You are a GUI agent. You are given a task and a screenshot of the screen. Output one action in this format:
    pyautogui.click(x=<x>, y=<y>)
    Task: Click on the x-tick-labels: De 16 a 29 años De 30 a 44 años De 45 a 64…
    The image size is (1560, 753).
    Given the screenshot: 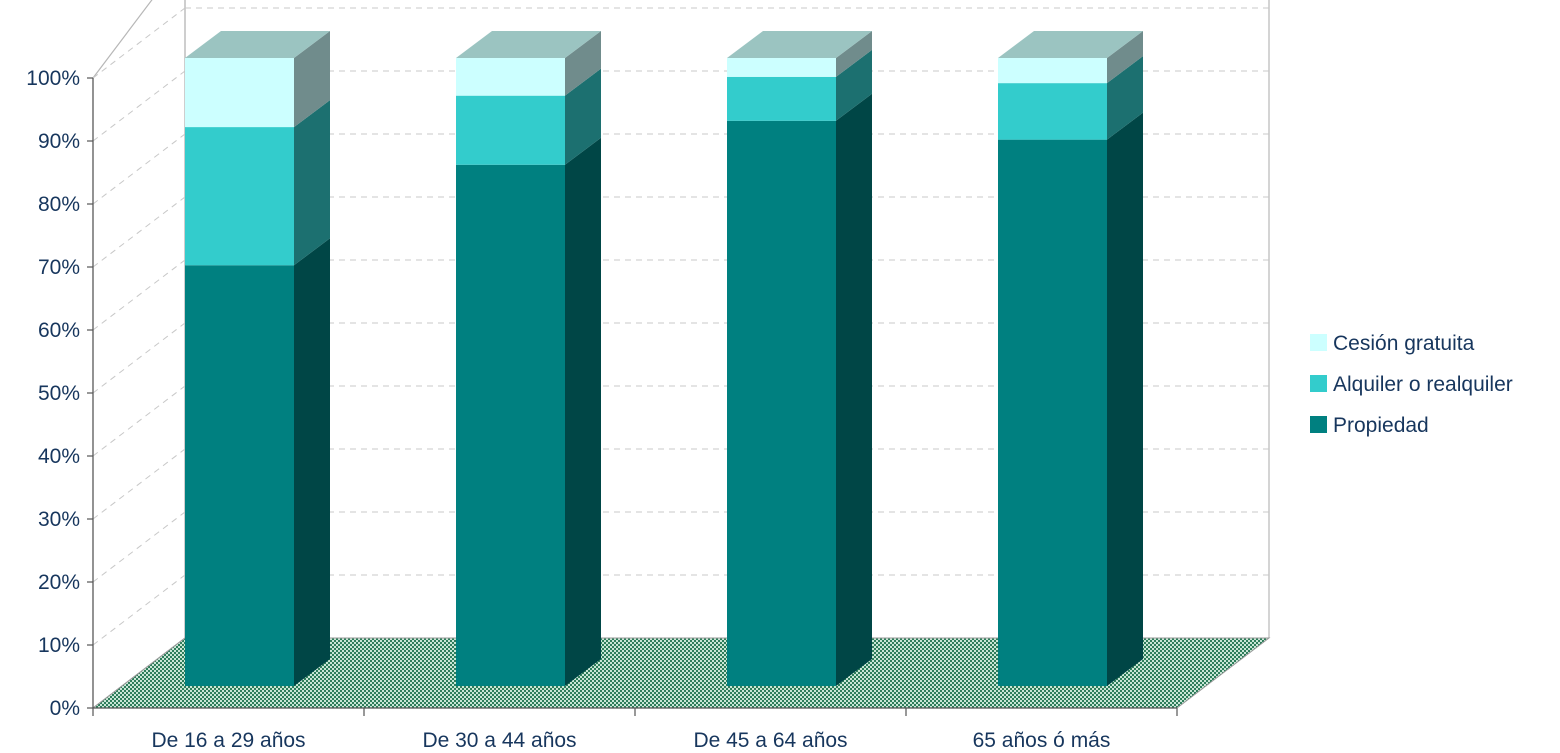 What is the action you would take?
    pyautogui.click(x=630, y=740)
    